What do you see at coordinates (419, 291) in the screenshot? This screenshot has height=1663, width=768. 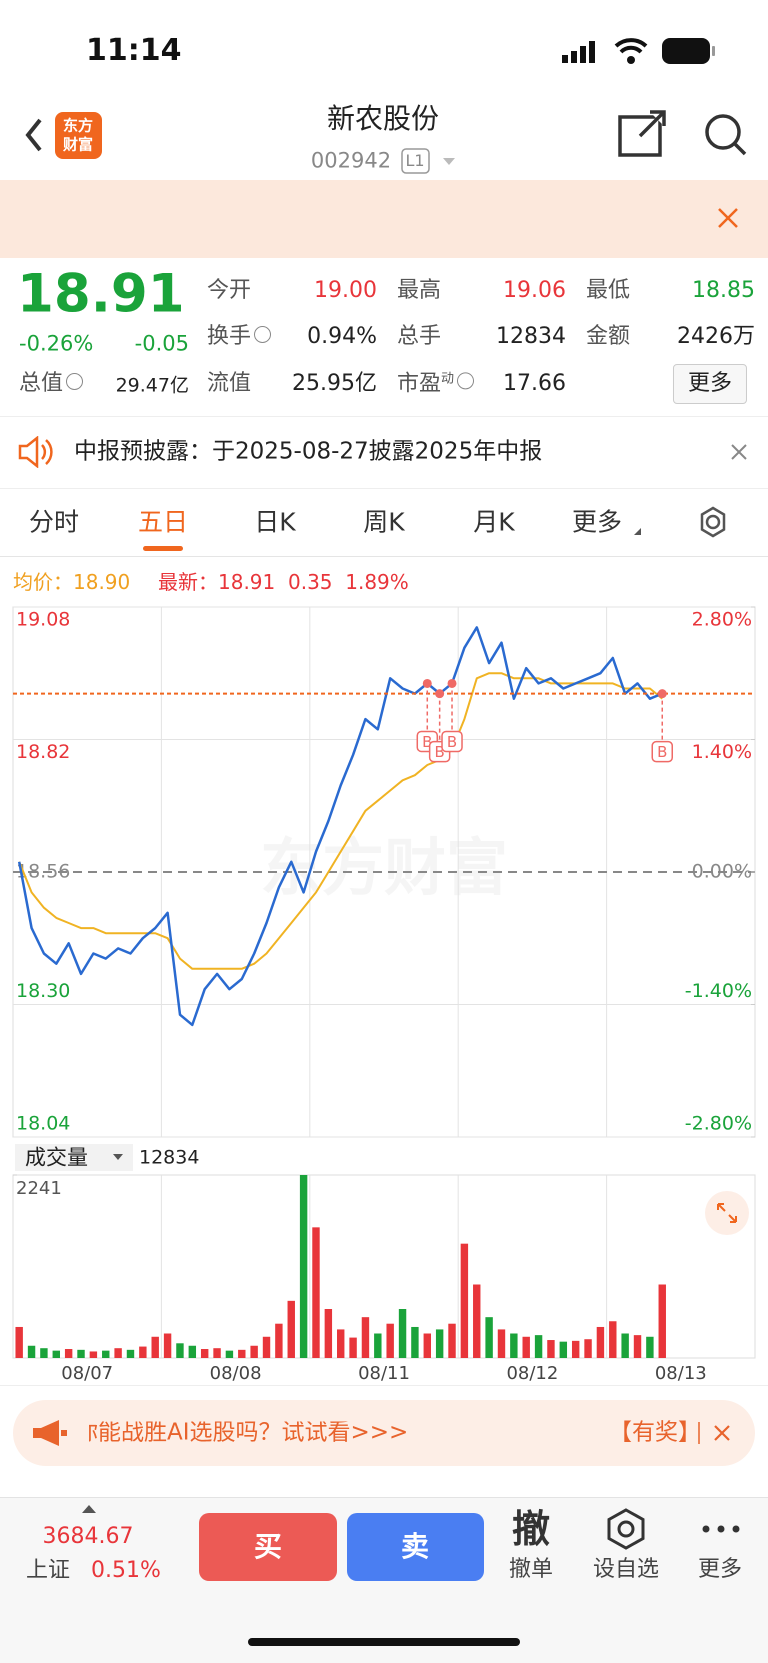 I see `stat-label: 最高` at bounding box center [419, 291].